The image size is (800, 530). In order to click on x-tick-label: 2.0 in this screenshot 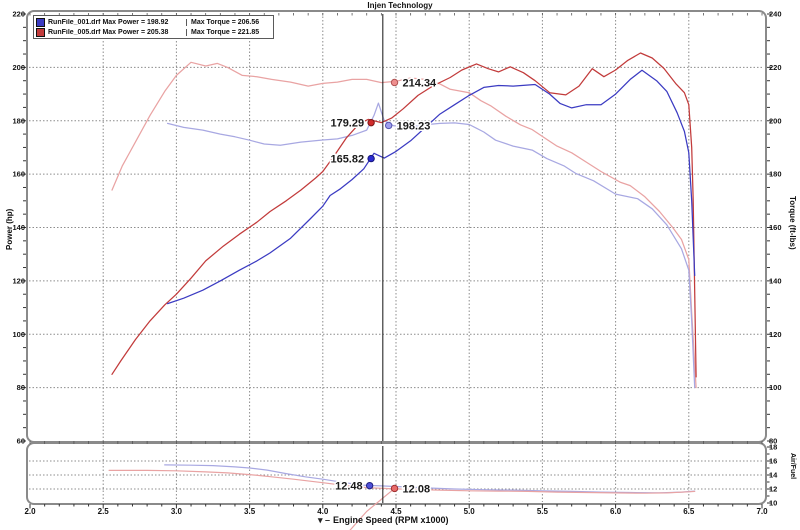, I will do `click(30, 511)`.